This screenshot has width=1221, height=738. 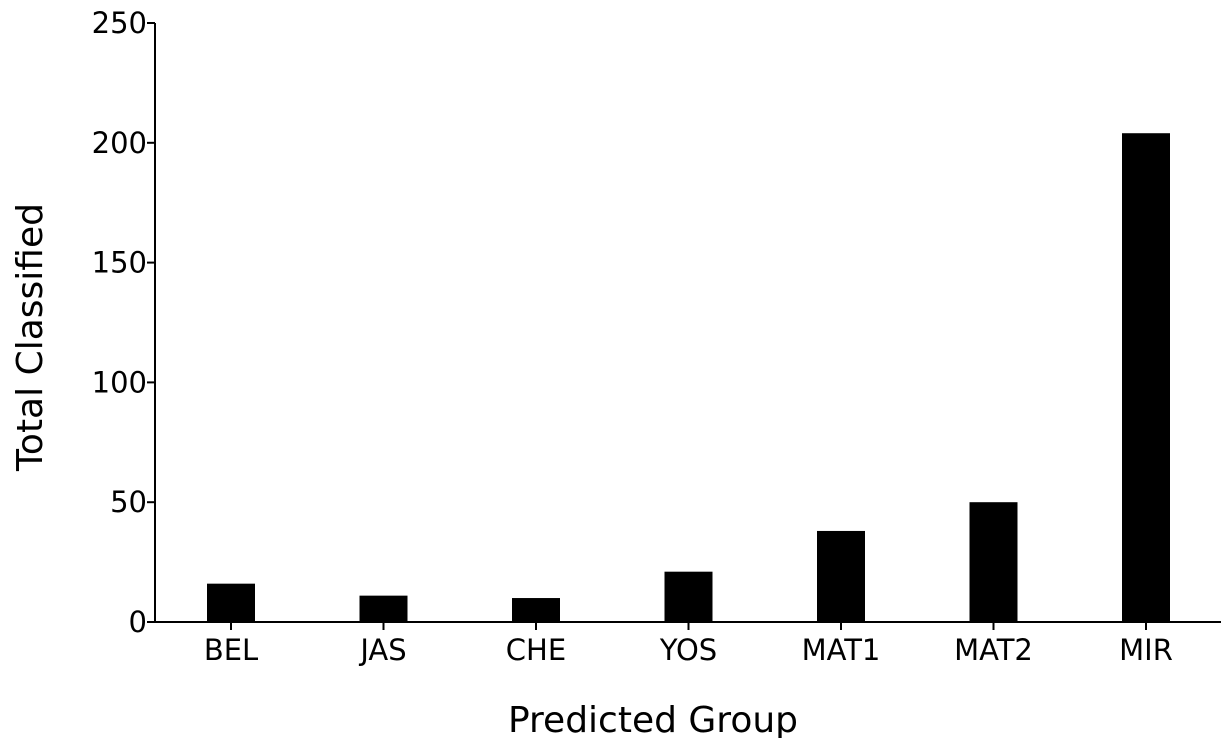 I want to click on x-tick-label: BEL, so click(x=231, y=650).